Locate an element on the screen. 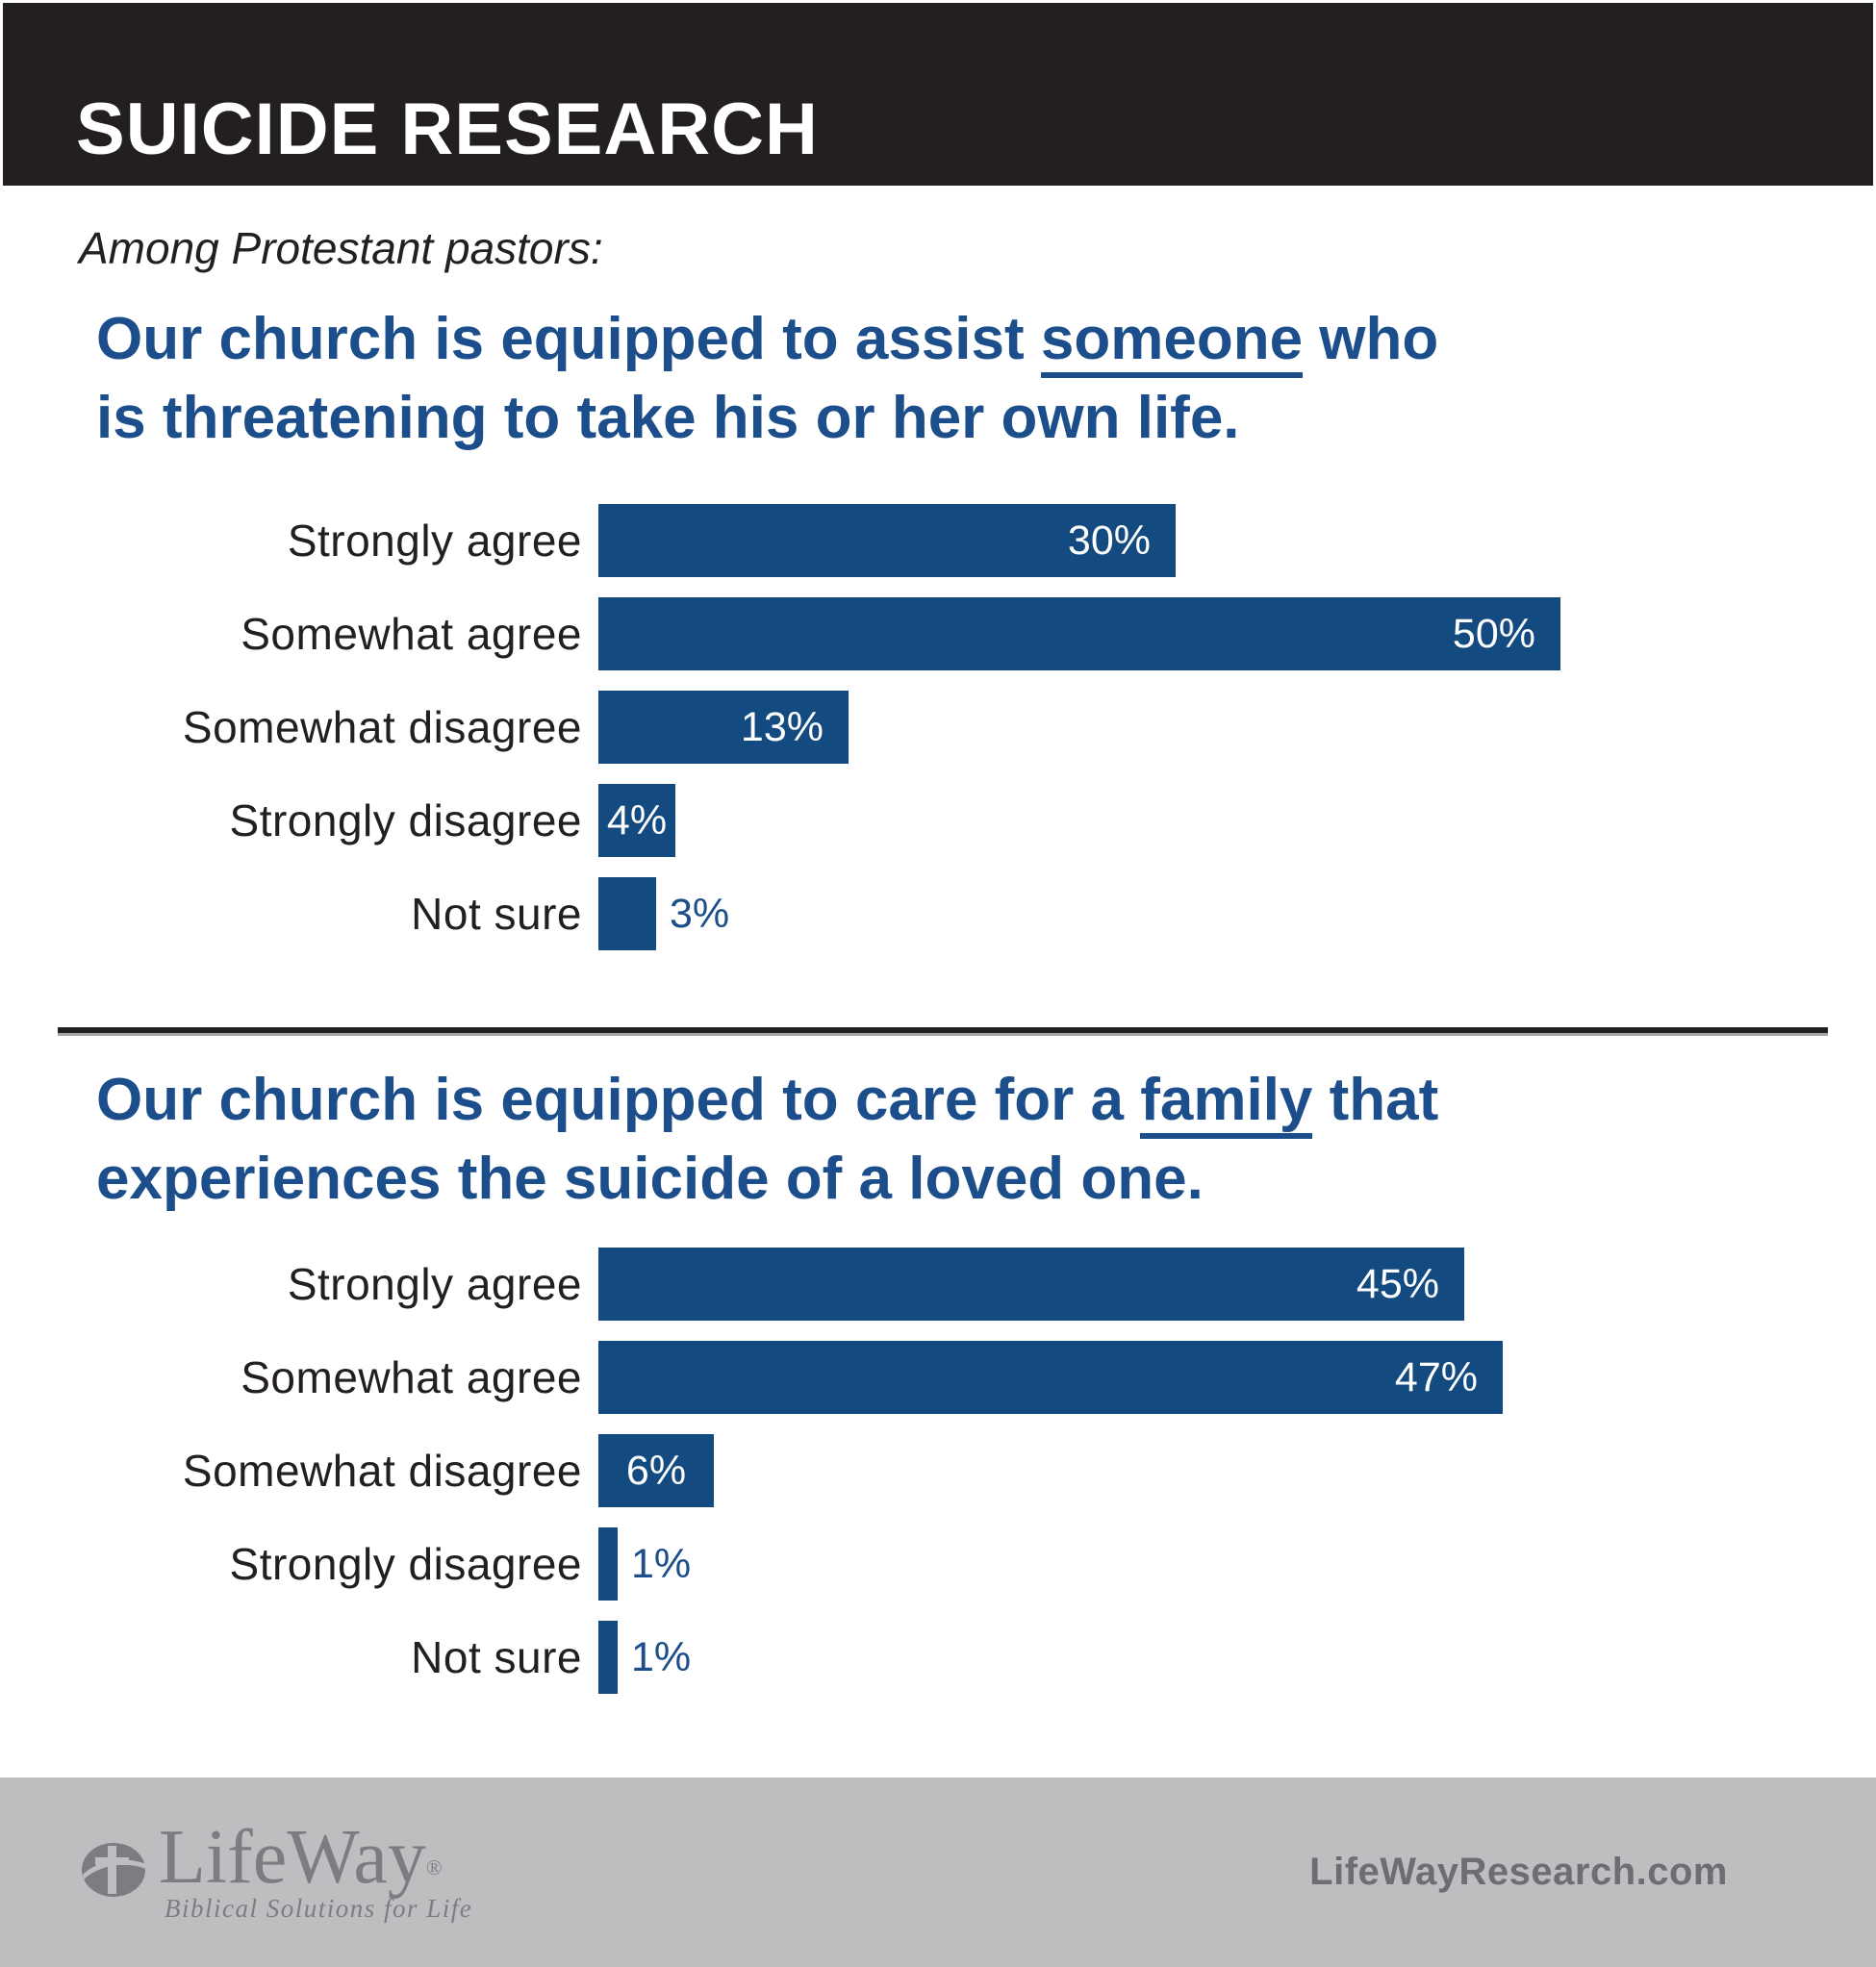 The height and width of the screenshot is (1967, 1876). chart-2-title-pre: Our church is equipped to care for a is located at coordinates (618, 1100).